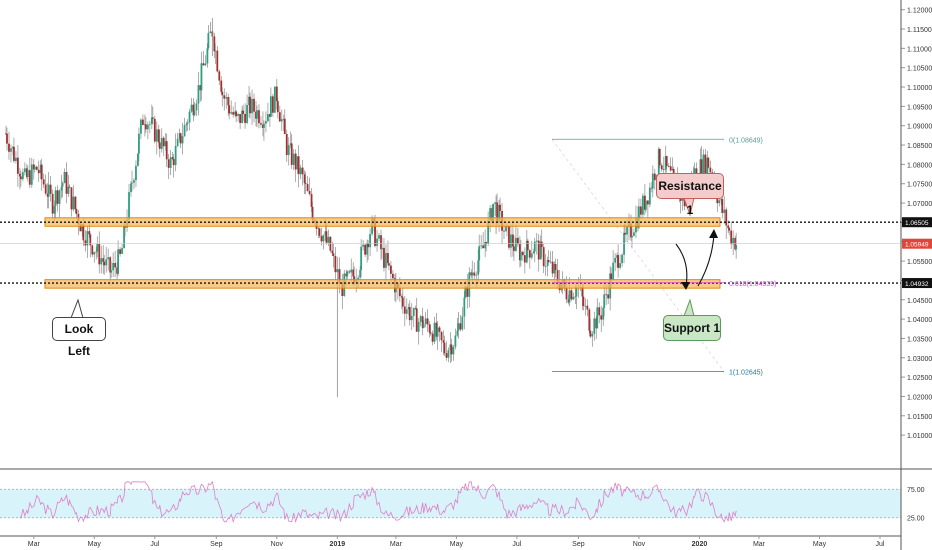 The width and height of the screenshot is (932, 550). I want to click on time-tick-label: Nov, so click(639, 544).